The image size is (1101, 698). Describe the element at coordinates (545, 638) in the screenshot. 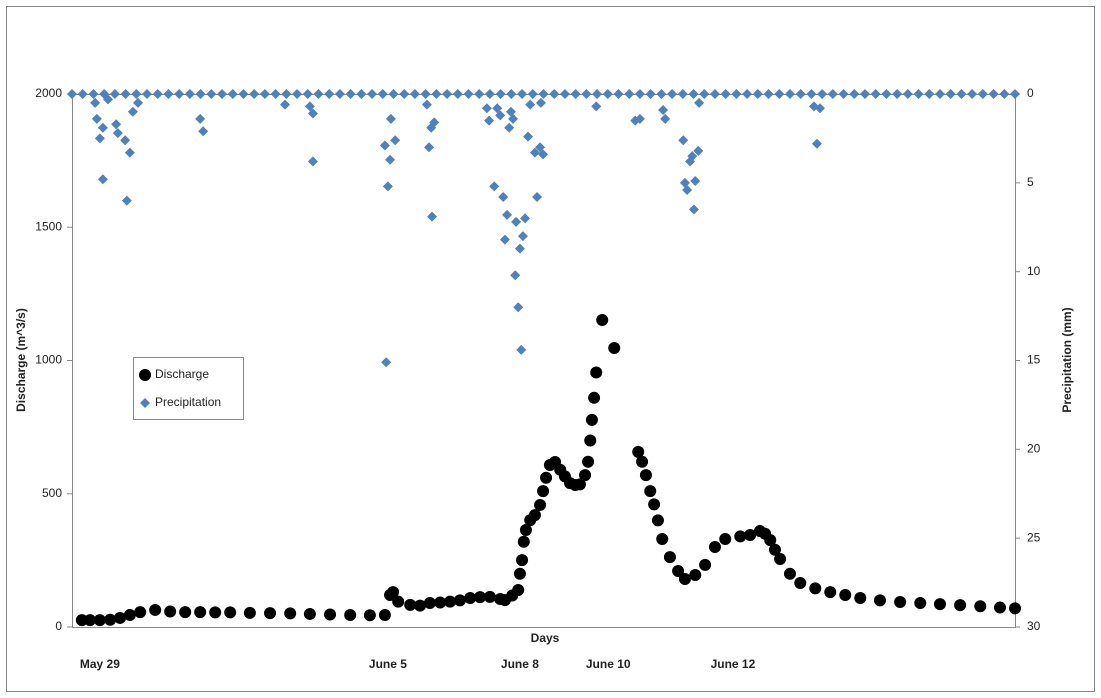

I see `x-axis-label: Days` at that location.